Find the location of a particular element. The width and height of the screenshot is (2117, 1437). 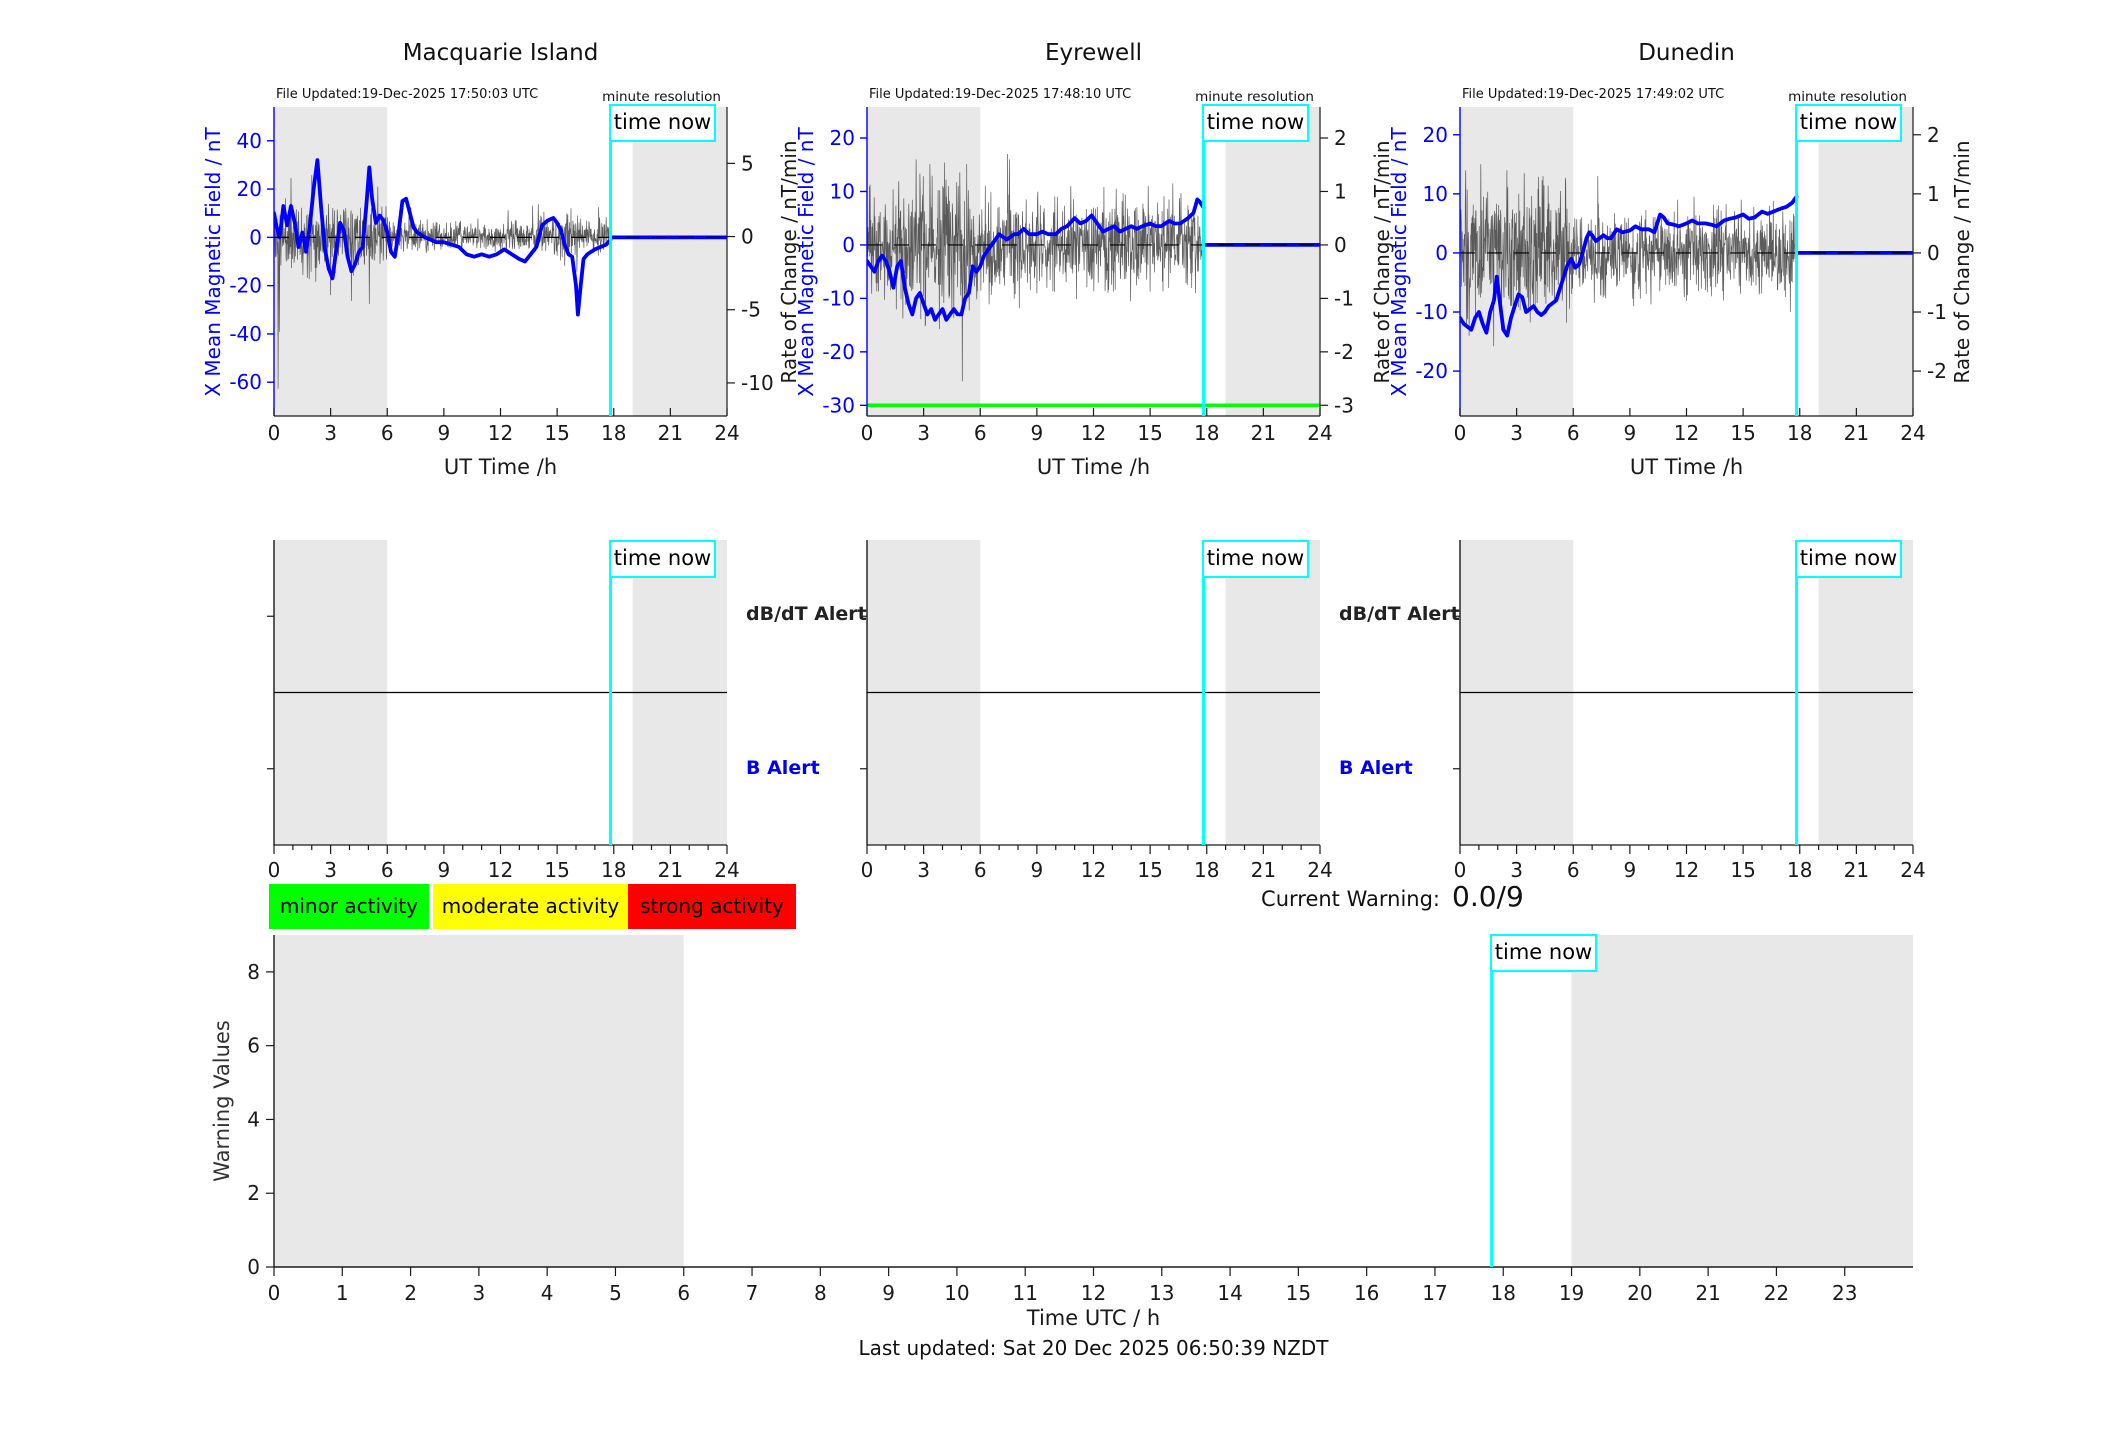

rate-of-change-trace is located at coordinates (1035, 267).